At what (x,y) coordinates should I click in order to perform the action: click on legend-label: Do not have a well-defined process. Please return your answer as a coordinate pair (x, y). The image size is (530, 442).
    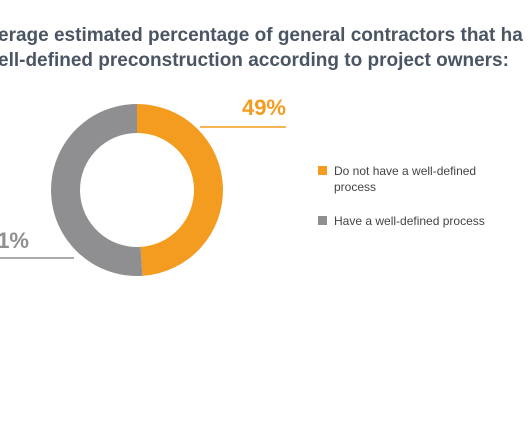
    Looking at the image, I should click on (405, 179).